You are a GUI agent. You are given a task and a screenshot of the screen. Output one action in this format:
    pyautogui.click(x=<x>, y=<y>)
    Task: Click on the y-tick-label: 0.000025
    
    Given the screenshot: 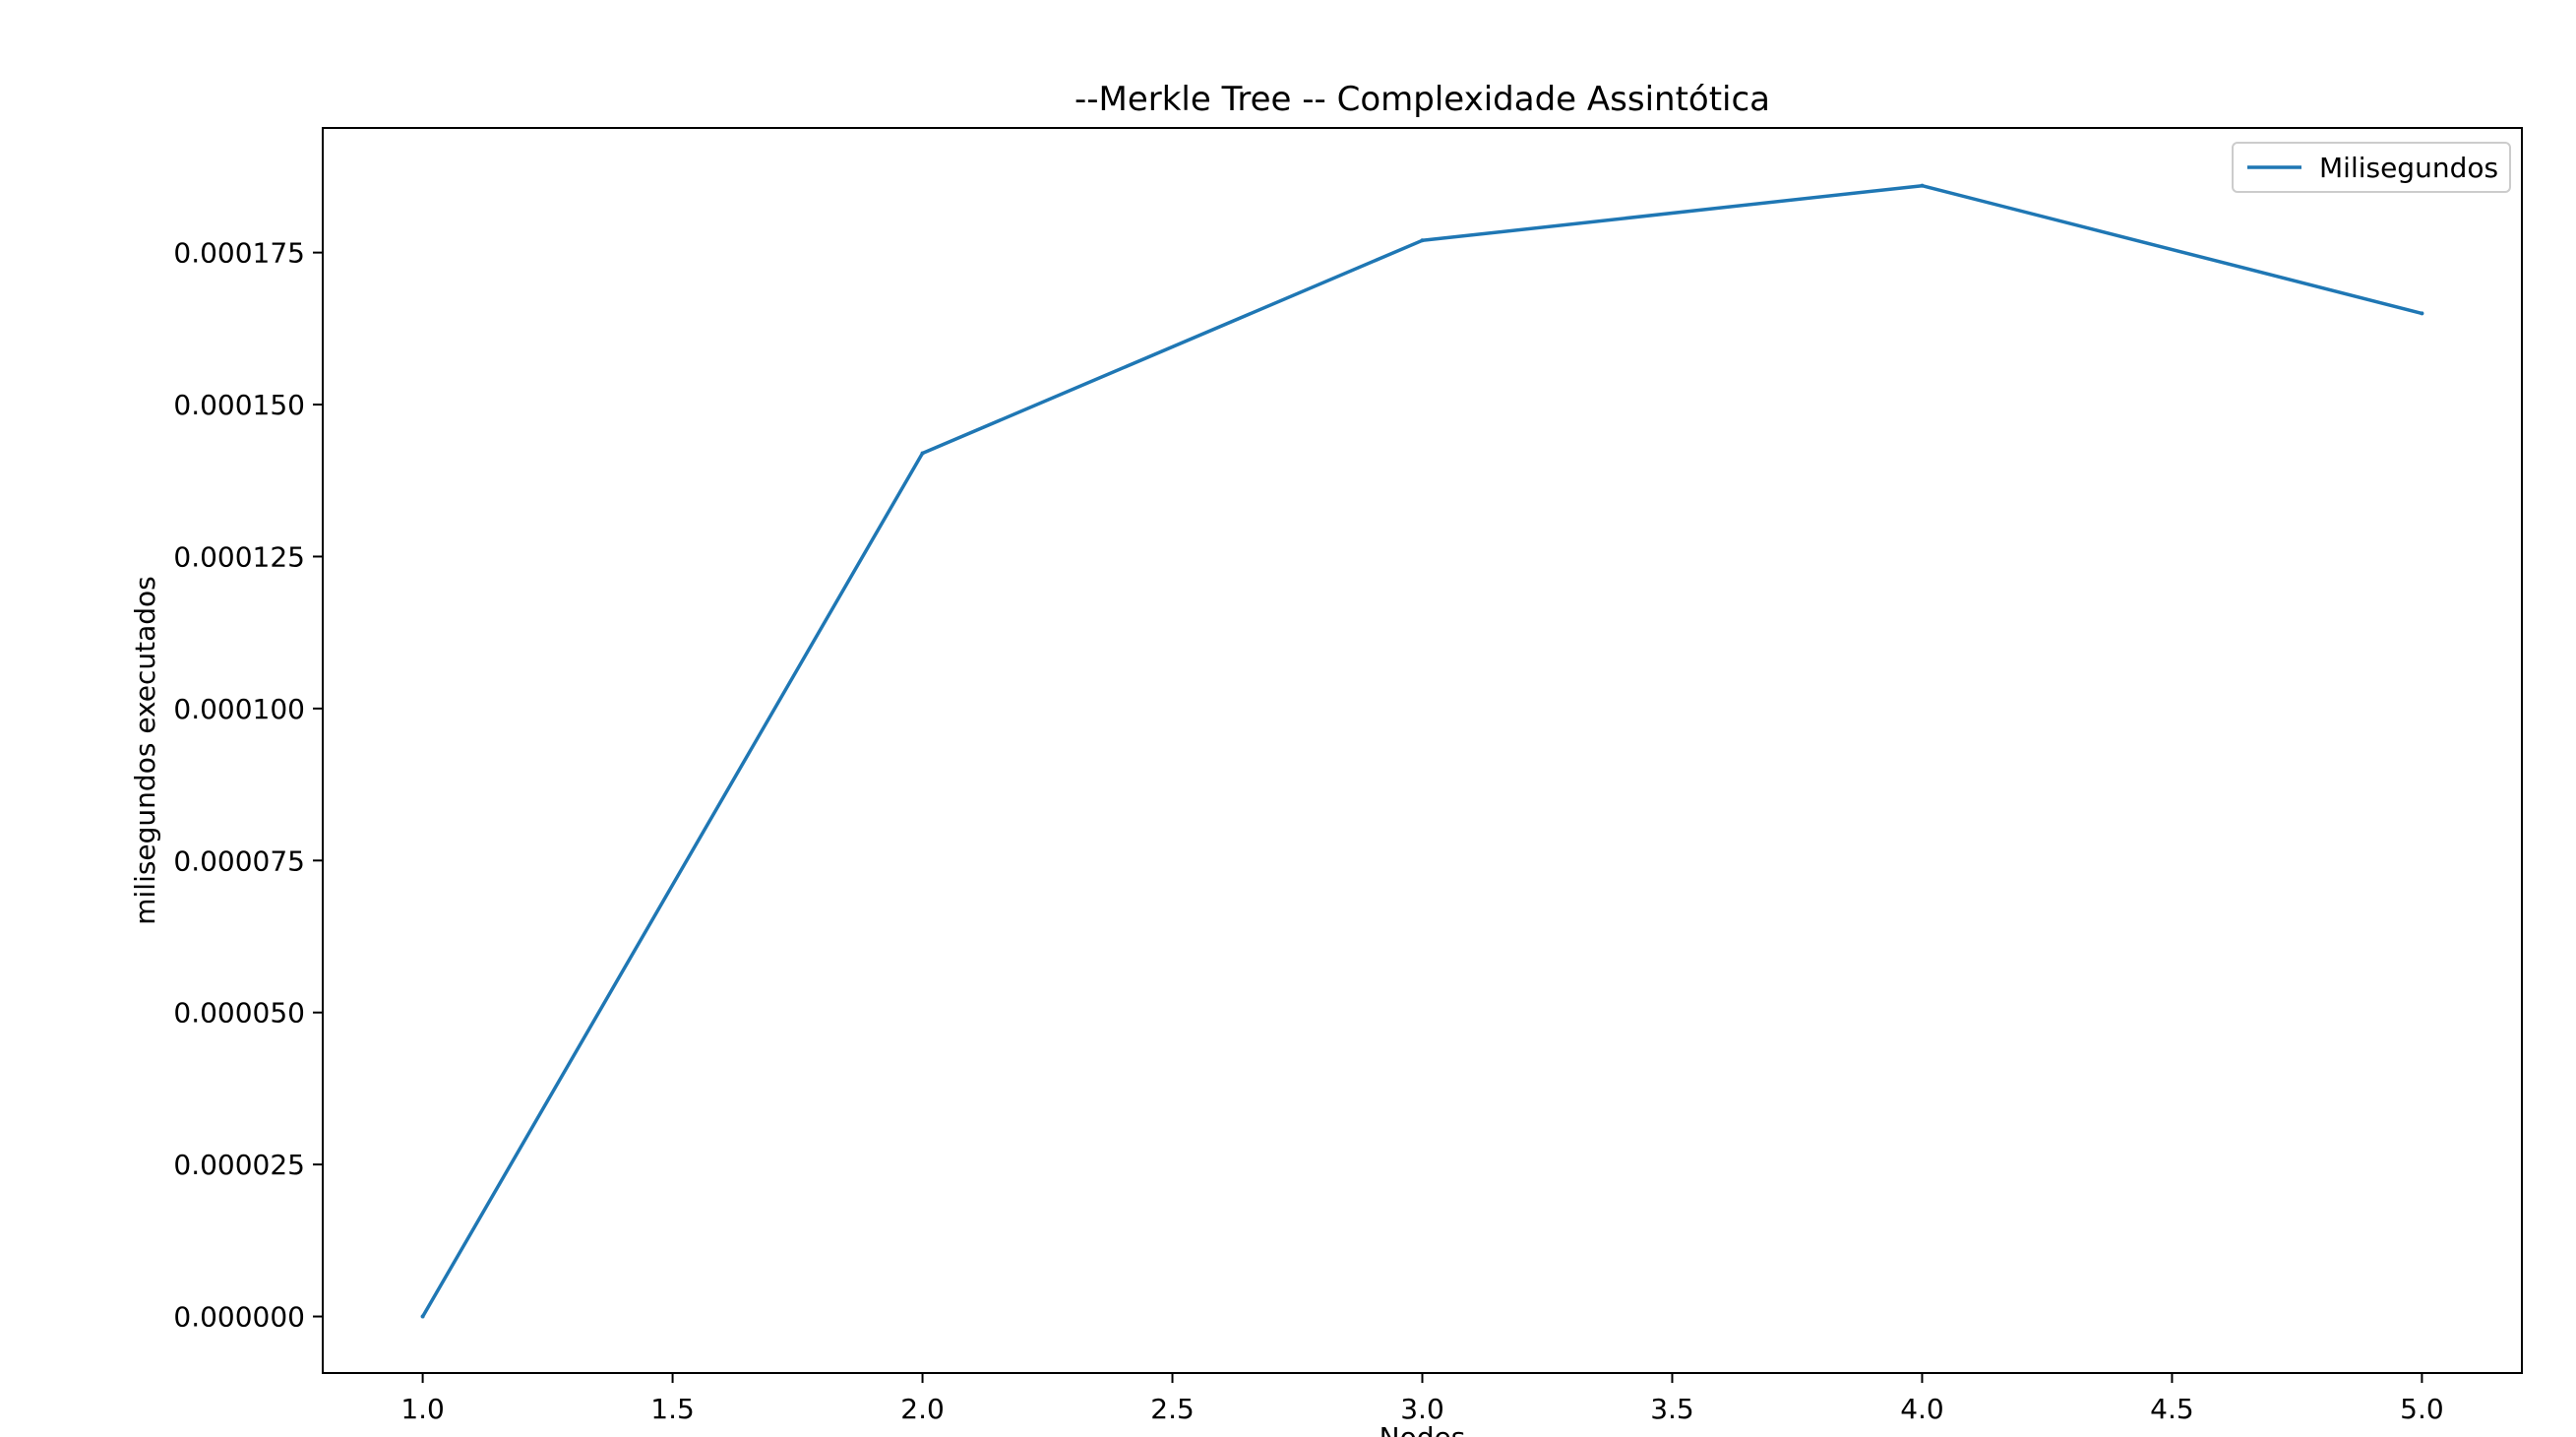 What is the action you would take?
    pyautogui.click(x=239, y=1165)
    